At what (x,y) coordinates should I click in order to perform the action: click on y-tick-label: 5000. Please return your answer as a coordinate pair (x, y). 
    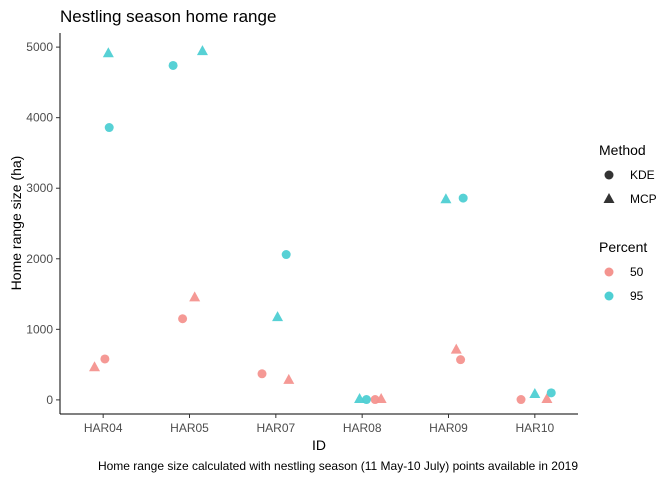
    Looking at the image, I should click on (39, 47).